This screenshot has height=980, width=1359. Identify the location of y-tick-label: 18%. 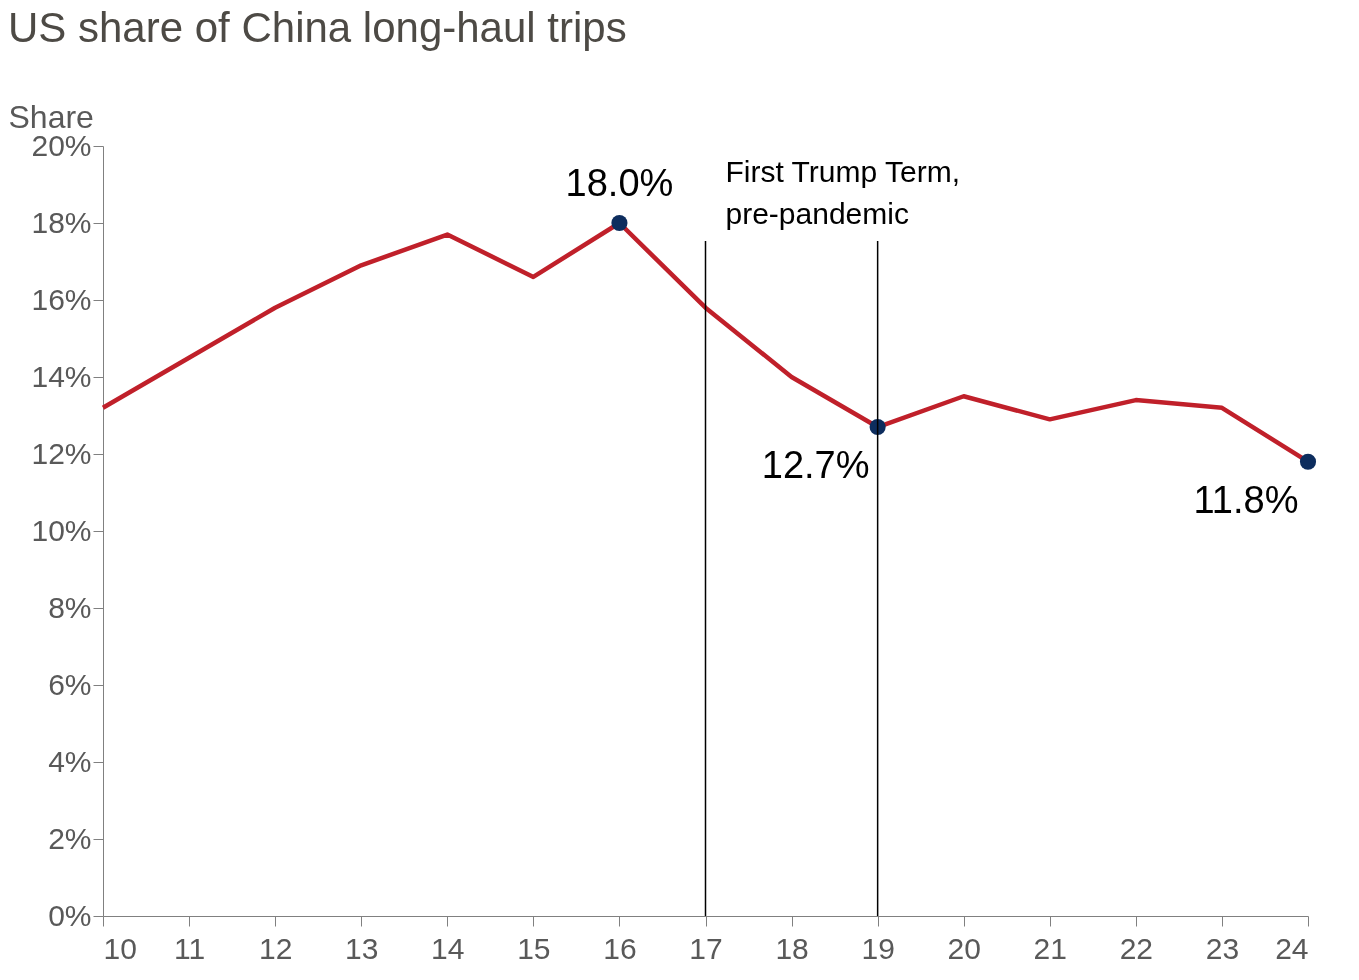
(61, 222).